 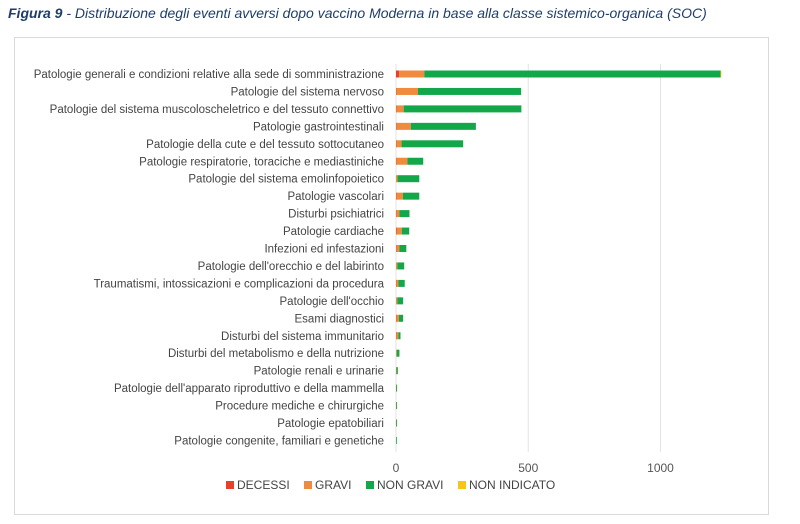 I want to click on x-tick-label: 0, so click(x=396, y=468).